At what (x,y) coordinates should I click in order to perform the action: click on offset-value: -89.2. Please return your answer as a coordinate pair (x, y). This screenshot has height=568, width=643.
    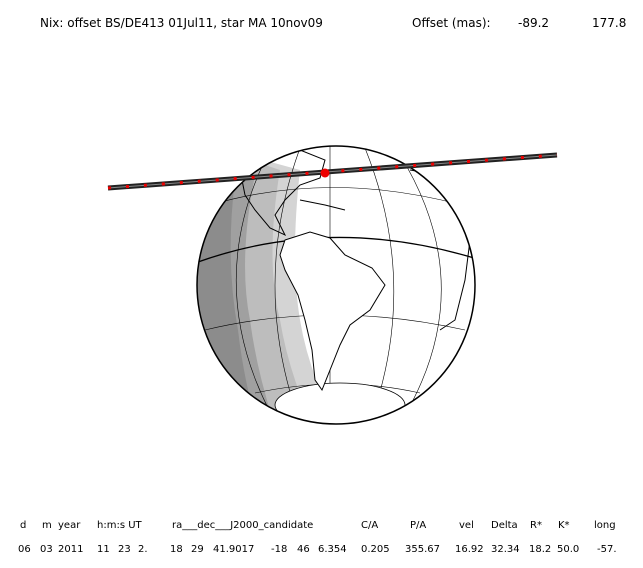
    Looking at the image, I should click on (533, 23).